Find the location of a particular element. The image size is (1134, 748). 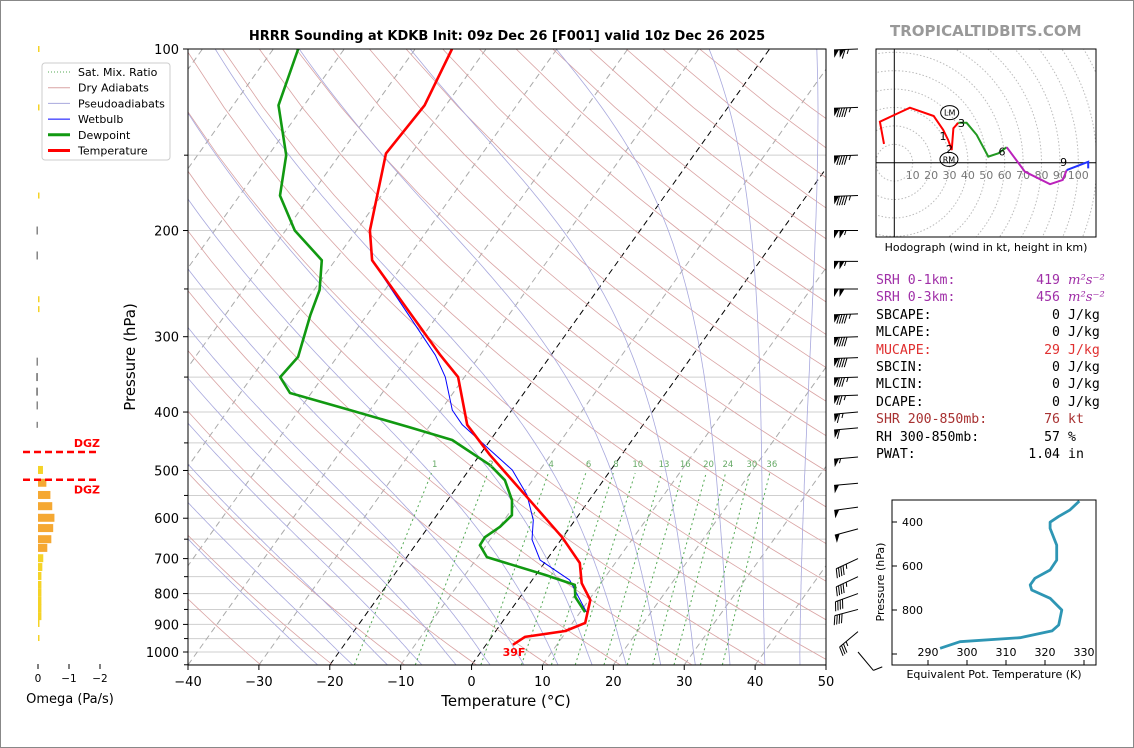

stat-row: MUCAPE: 29 J/kg is located at coordinates (990, 350).